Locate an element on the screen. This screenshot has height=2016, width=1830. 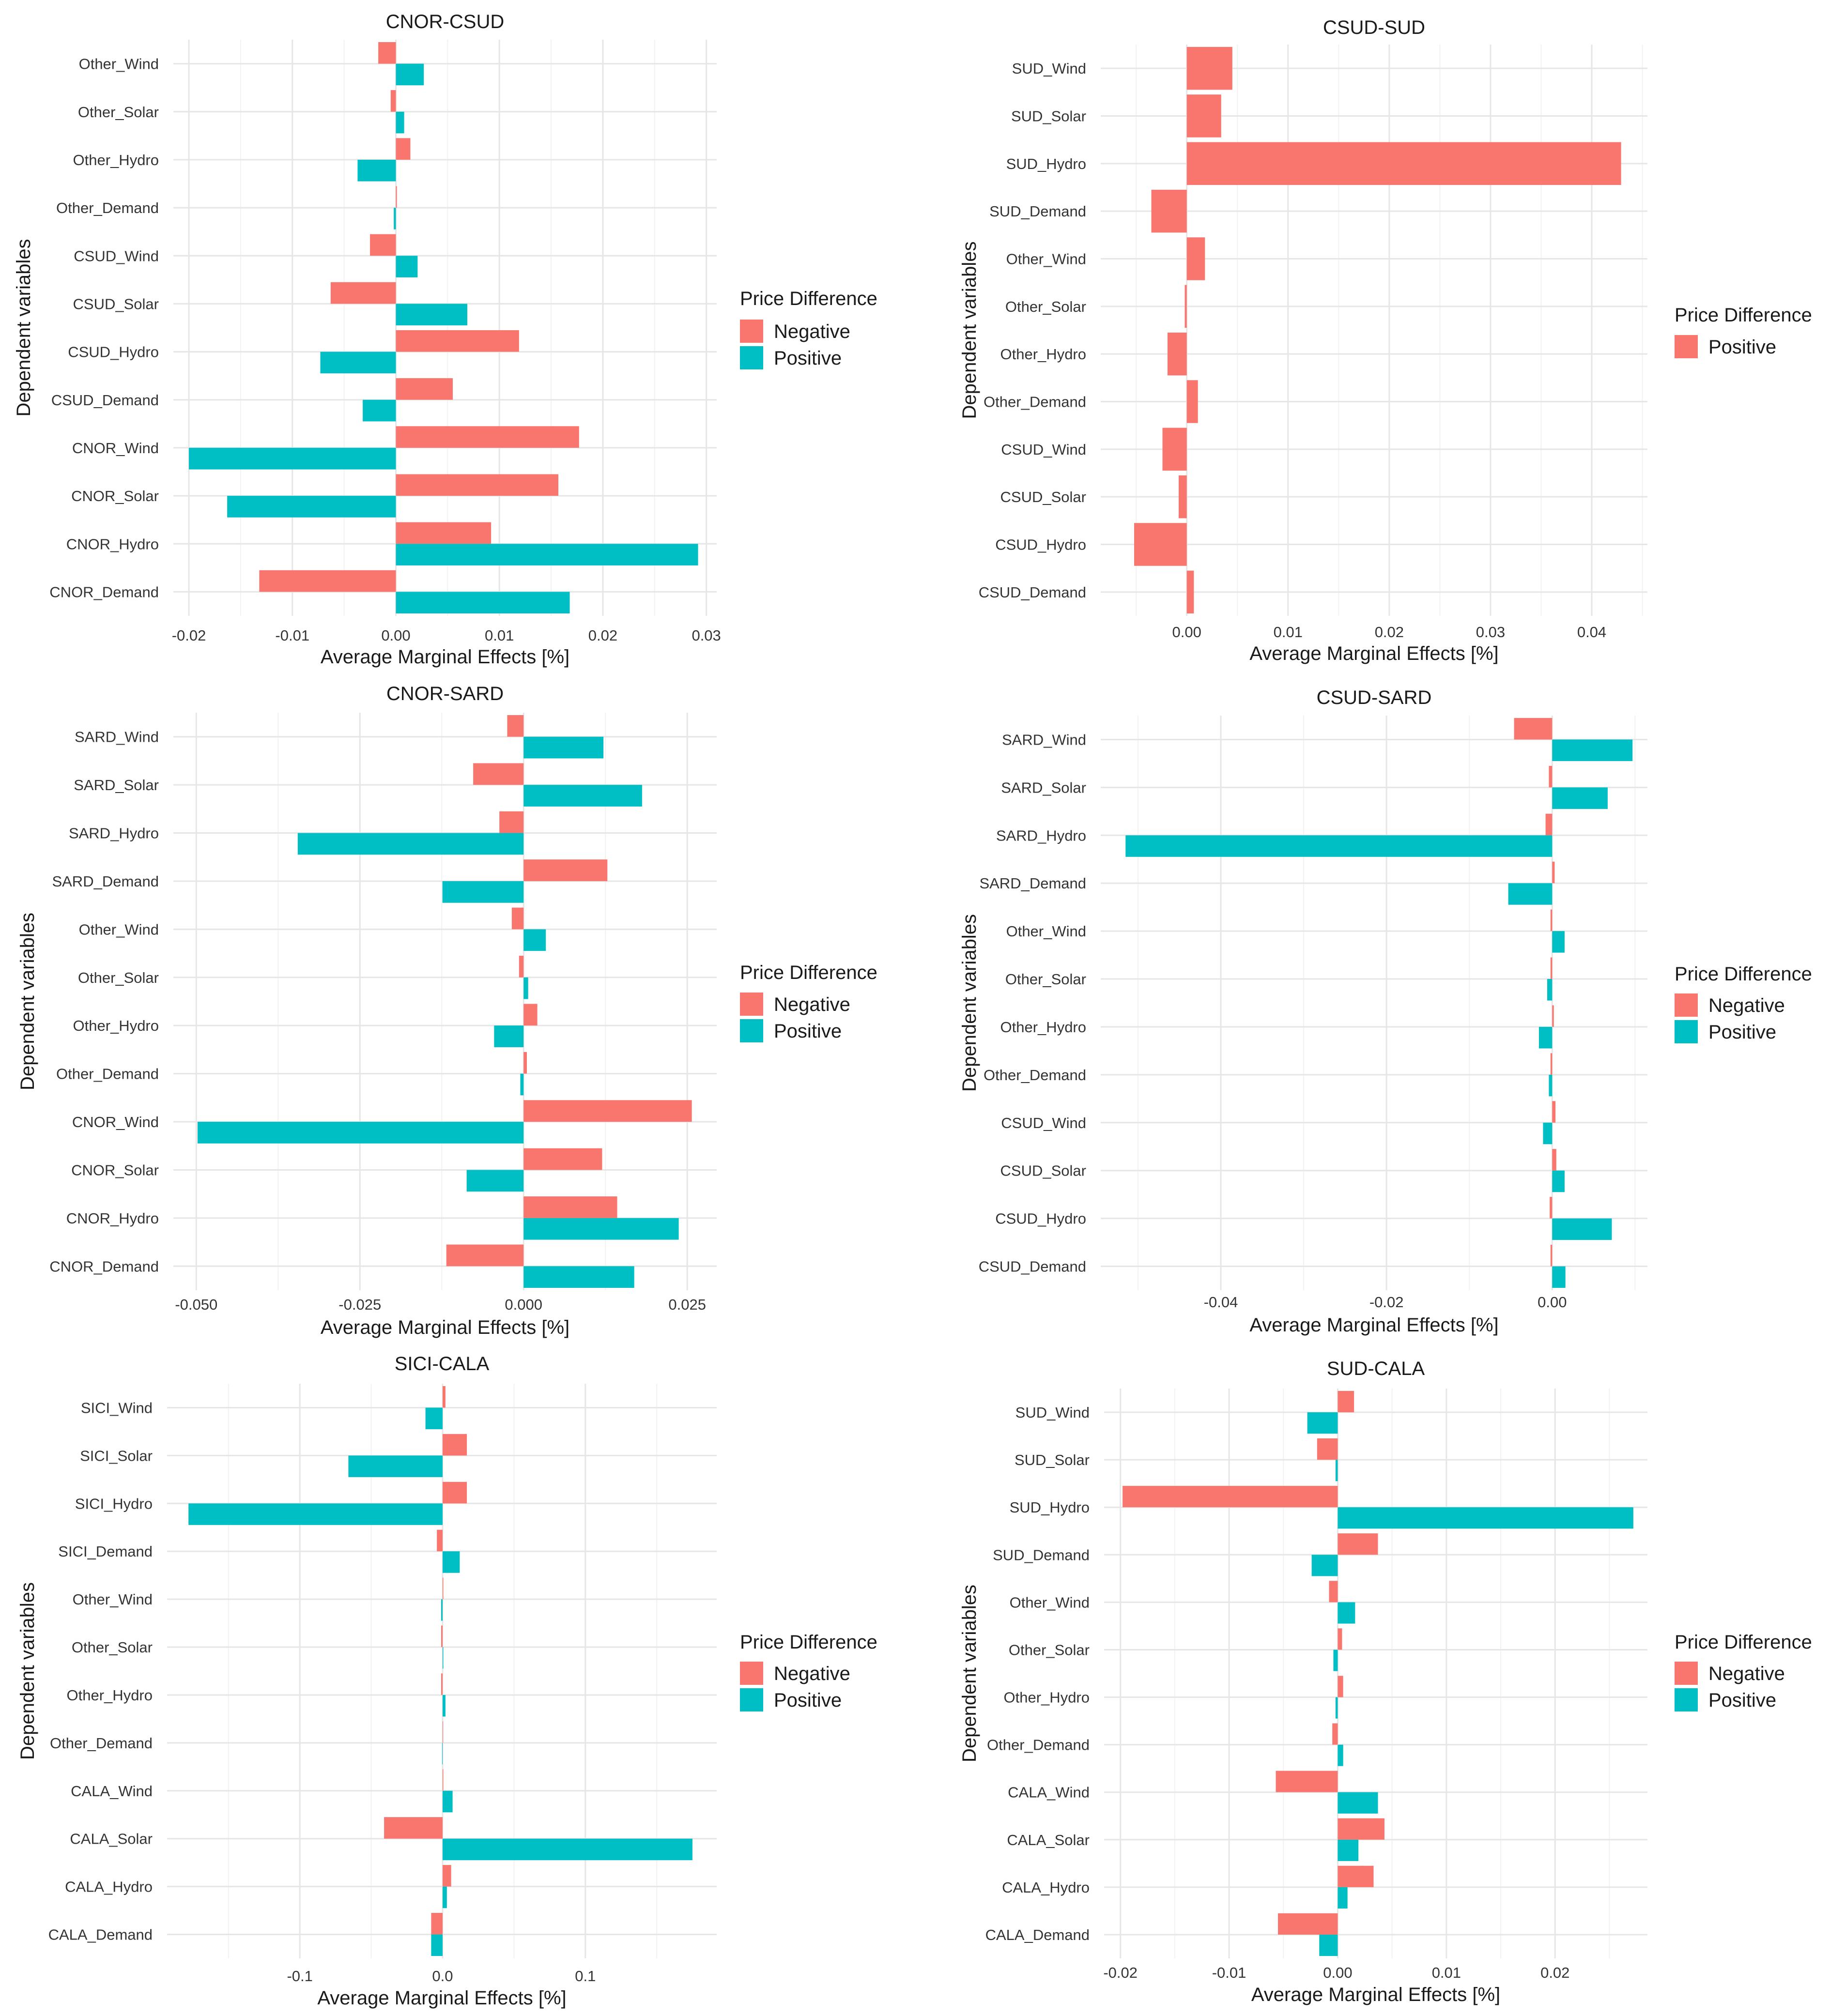
bar-csud-demand-negative is located at coordinates (1551, 1256).